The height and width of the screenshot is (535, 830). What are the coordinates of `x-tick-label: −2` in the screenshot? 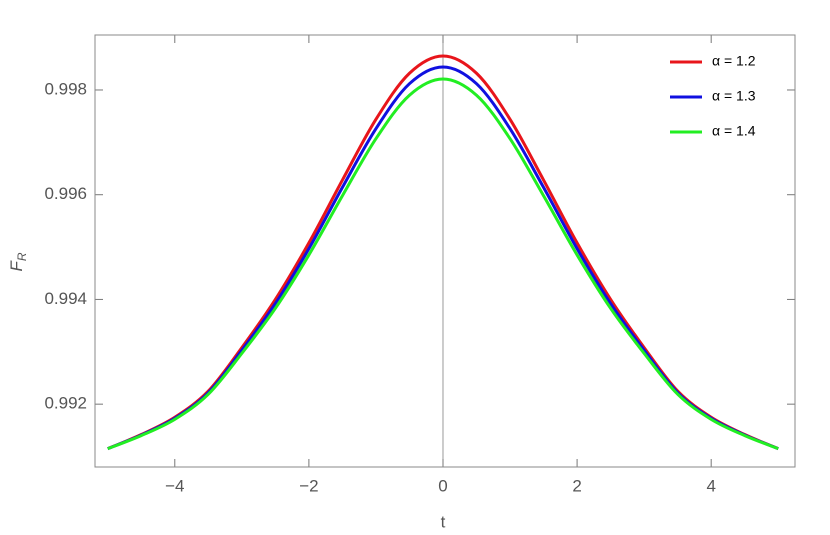 It's located at (308, 485).